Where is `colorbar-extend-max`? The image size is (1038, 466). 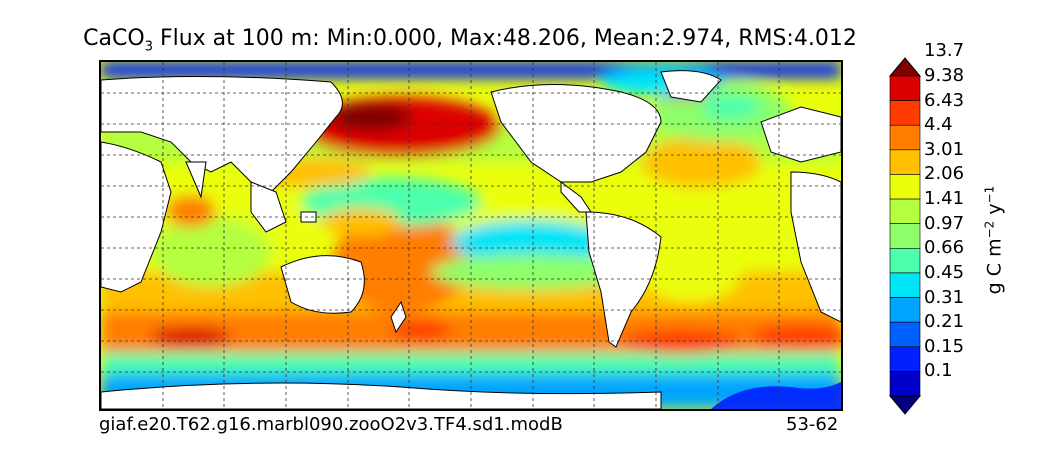 colorbar-extend-max is located at coordinates (905, 67).